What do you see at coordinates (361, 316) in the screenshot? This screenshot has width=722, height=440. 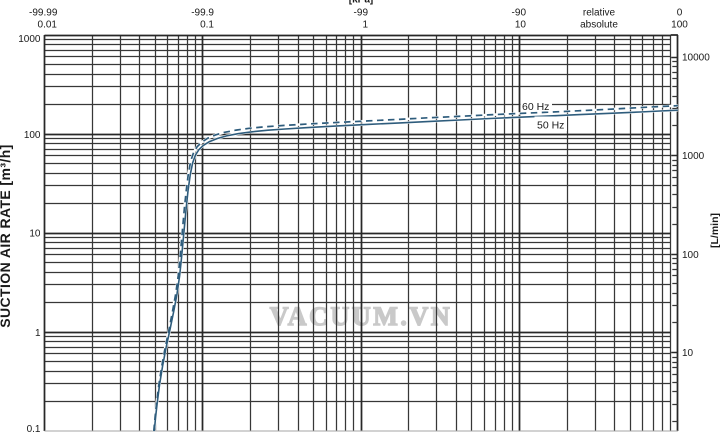 I see `svg-text: VACUUM.VN` at bounding box center [361, 316].